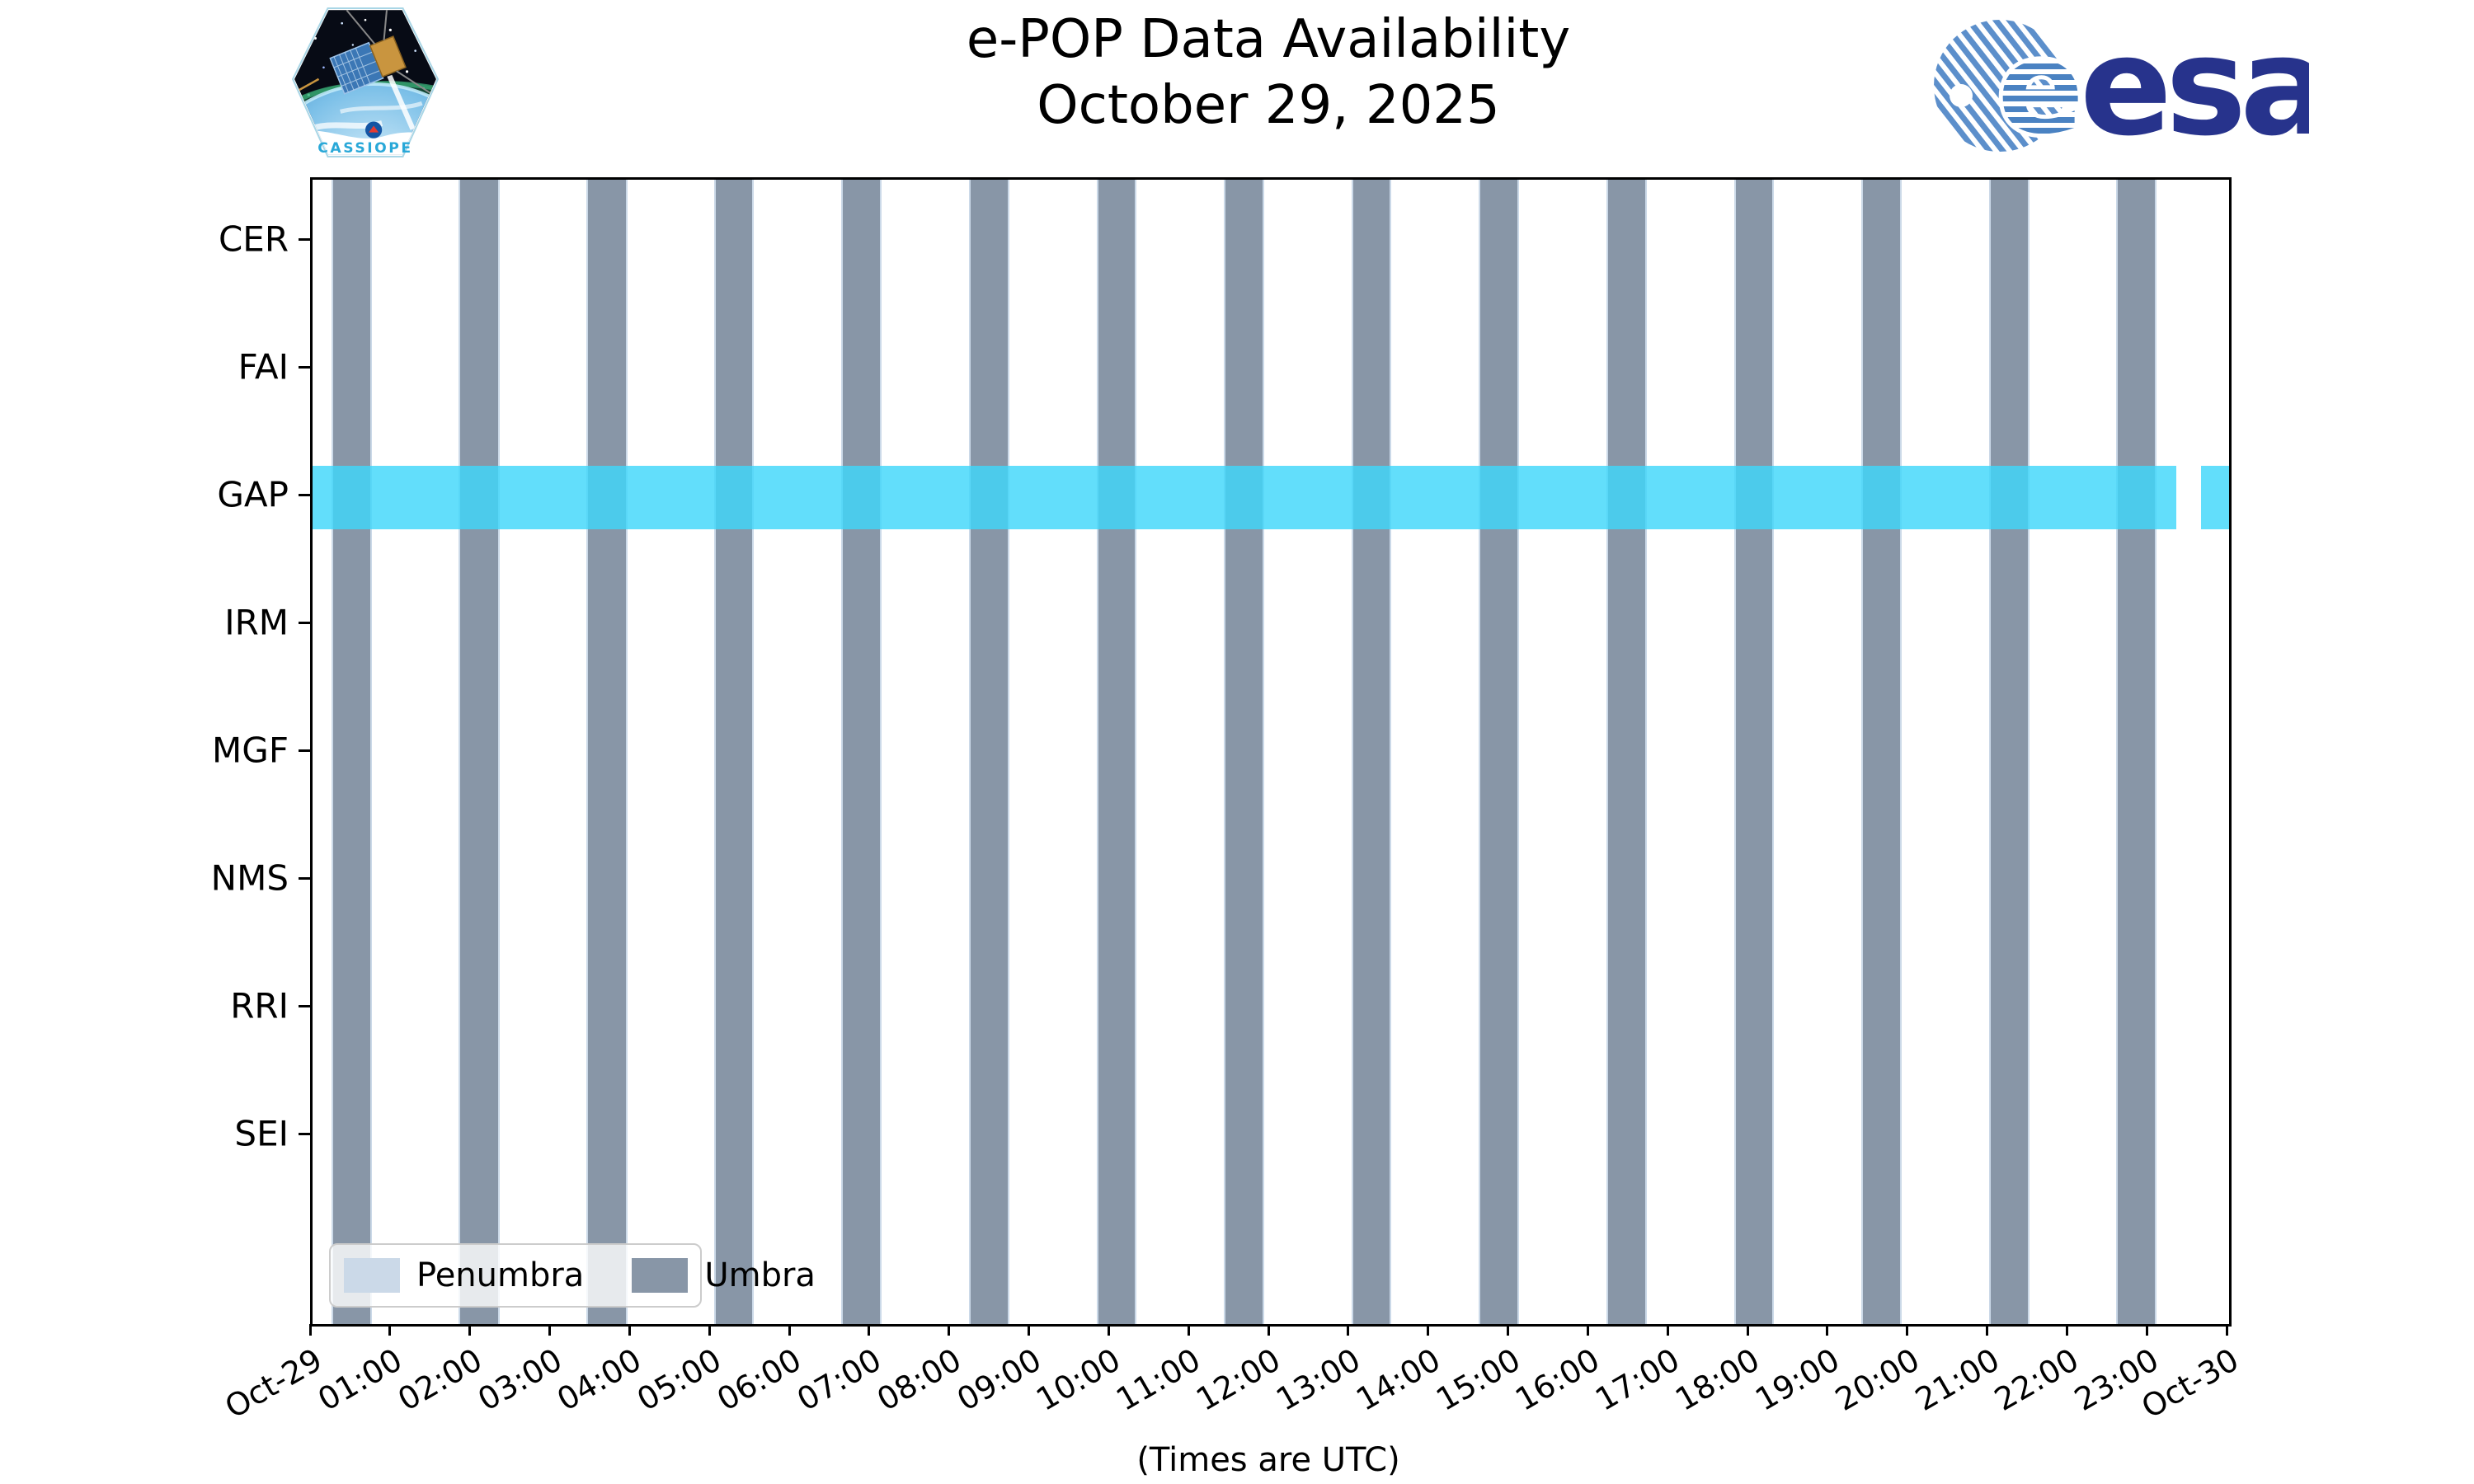 This screenshot has height=1484, width=2474. I want to click on legend: Penumbra Umbra, so click(572, 1275).